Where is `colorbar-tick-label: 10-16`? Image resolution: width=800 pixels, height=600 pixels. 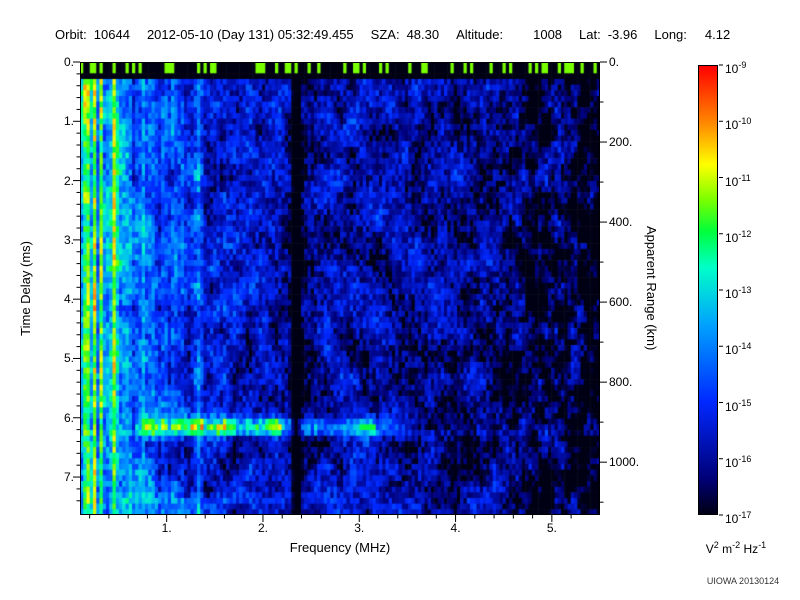 colorbar-tick-label: 10-16 is located at coordinates (738, 461).